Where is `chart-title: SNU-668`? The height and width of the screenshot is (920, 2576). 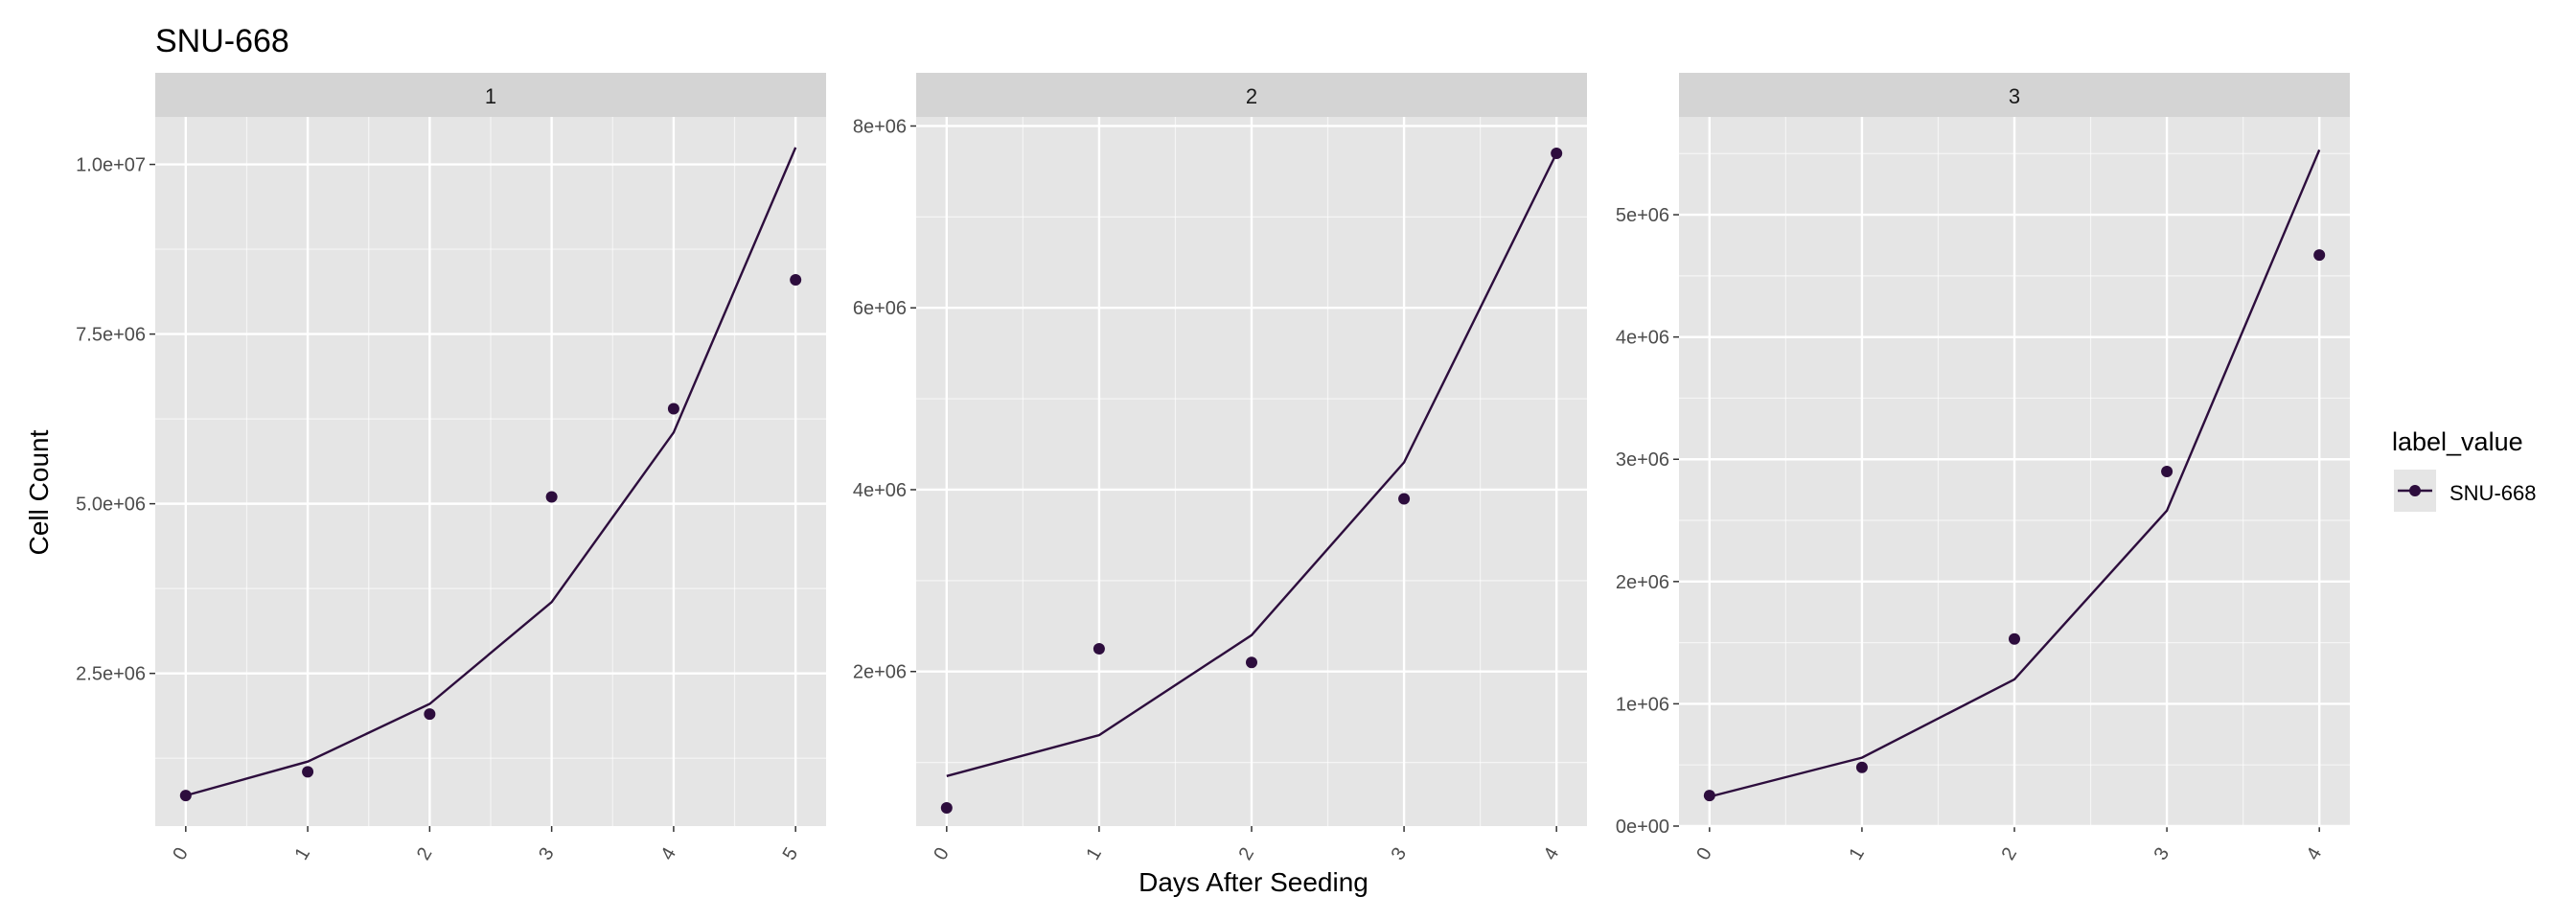
chart-title: SNU-668 is located at coordinates (222, 41).